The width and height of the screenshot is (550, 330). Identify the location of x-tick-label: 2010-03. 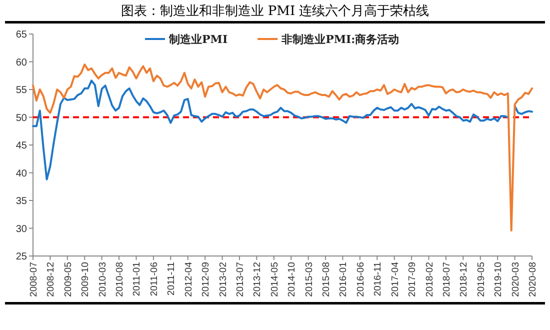
(102, 279).